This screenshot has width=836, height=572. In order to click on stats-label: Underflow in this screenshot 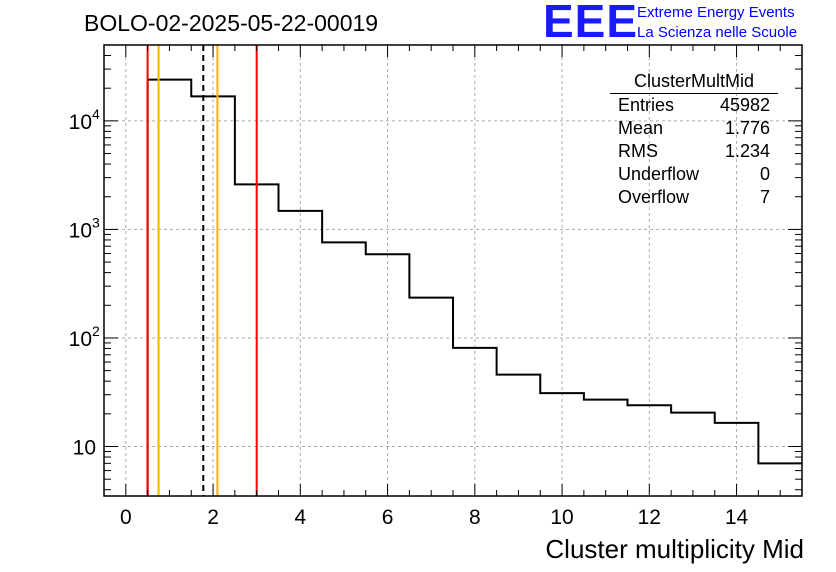, I will do `click(659, 174)`.